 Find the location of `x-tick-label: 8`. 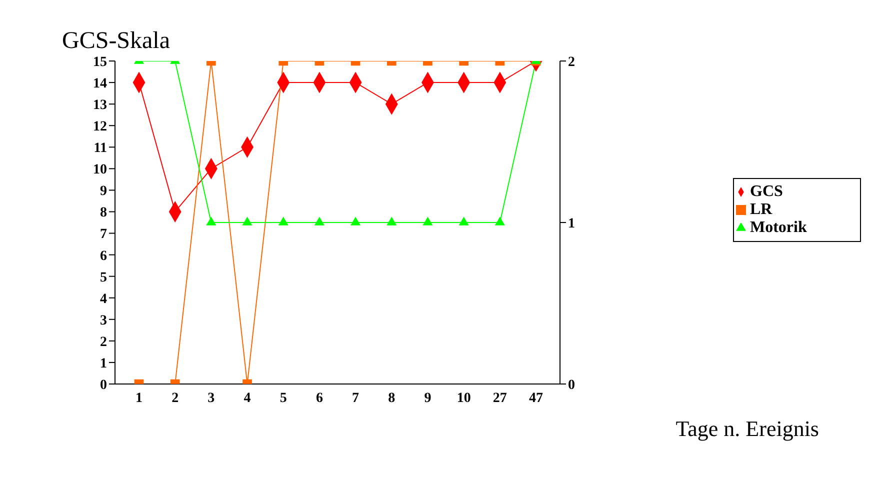

x-tick-label: 8 is located at coordinates (392, 398).